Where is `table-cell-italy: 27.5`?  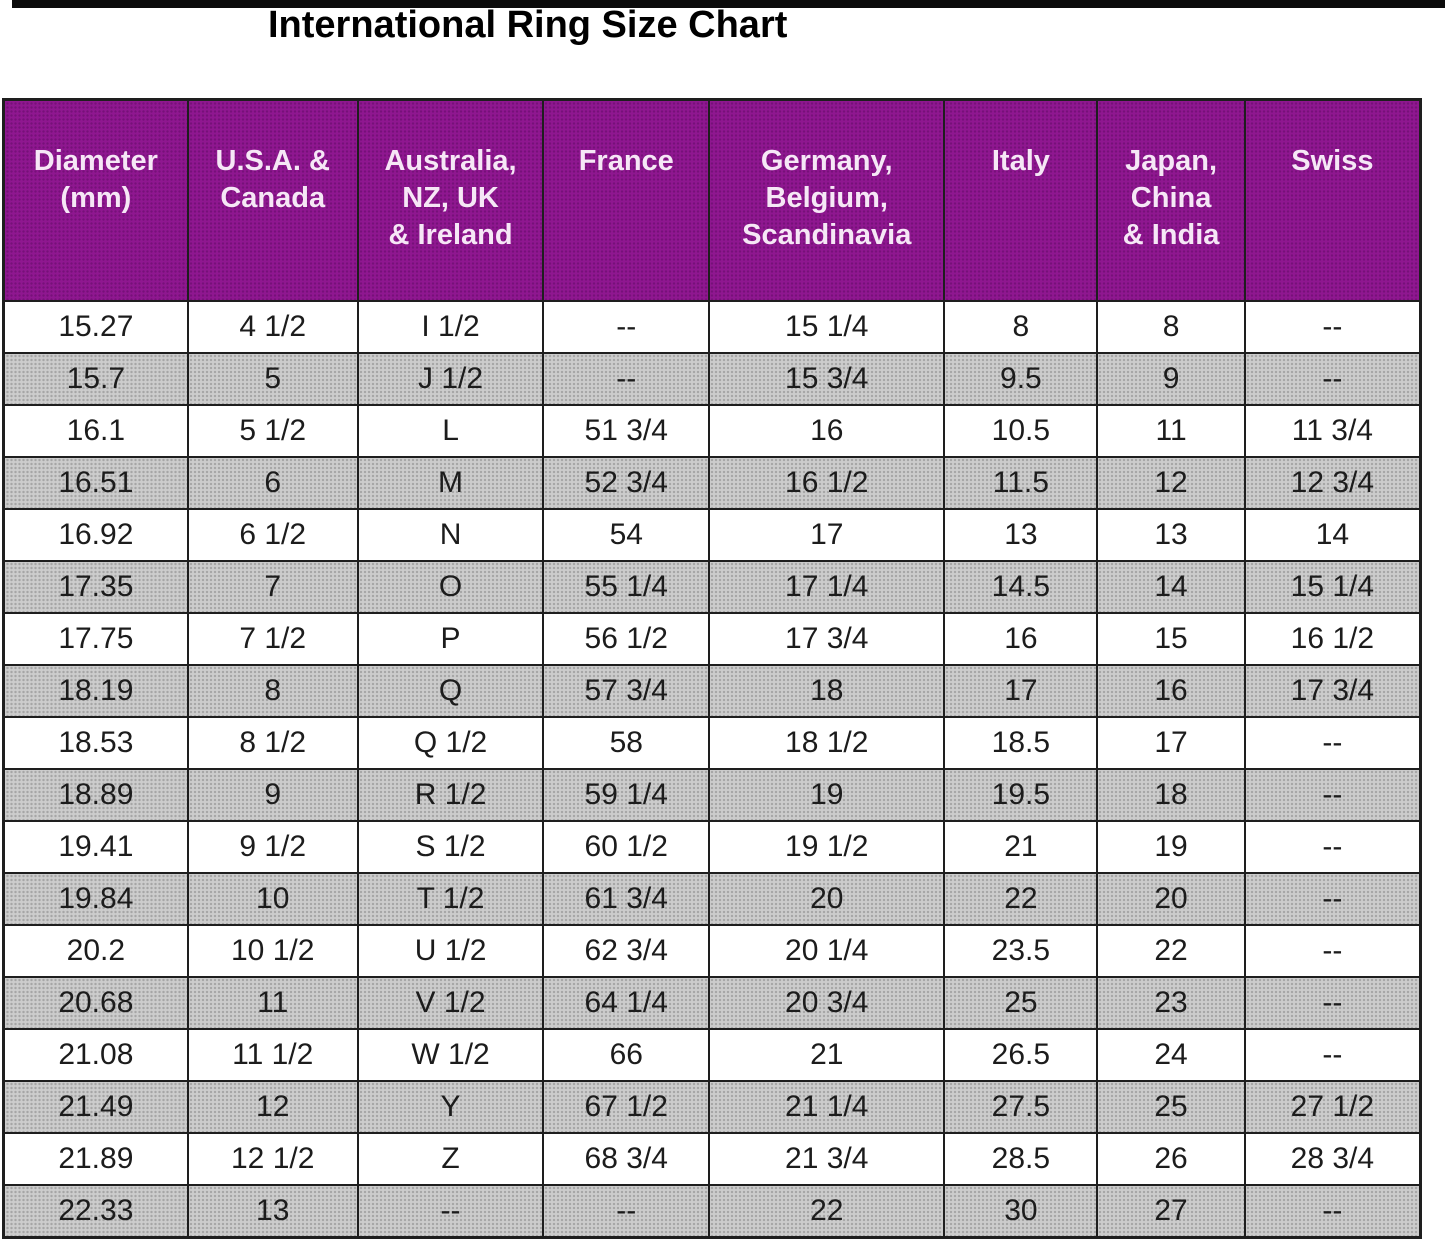
table-cell-italy: 27.5 is located at coordinates (1021, 1107).